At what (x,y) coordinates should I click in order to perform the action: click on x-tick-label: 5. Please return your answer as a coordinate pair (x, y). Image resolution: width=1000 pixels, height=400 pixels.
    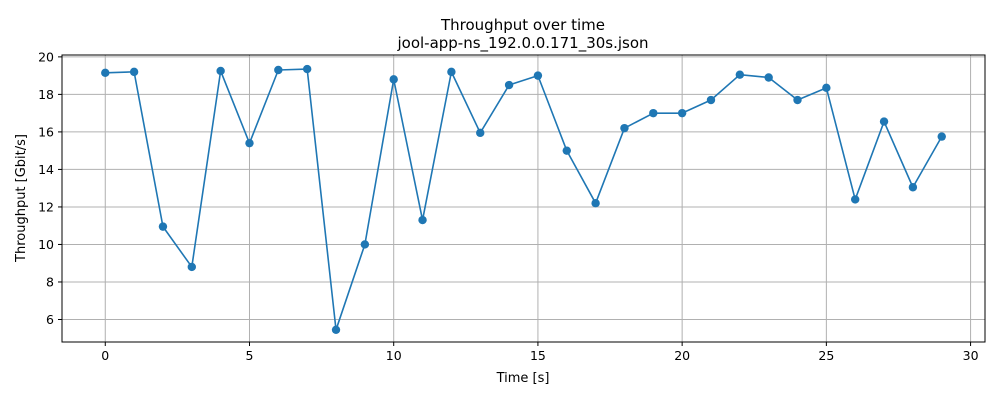
    Looking at the image, I should click on (250, 355).